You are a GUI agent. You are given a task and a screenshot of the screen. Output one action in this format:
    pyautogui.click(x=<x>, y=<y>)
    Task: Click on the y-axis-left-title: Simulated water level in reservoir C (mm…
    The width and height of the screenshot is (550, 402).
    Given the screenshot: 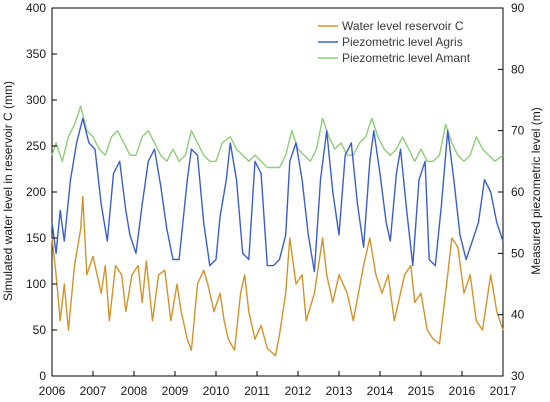 What is the action you would take?
    pyautogui.click(x=8, y=191)
    